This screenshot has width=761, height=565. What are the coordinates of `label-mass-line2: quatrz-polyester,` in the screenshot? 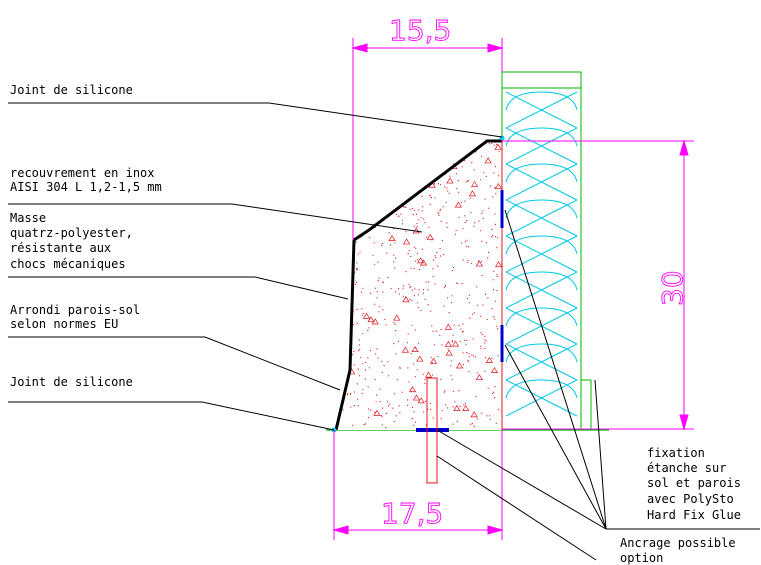 It's located at (71, 233).